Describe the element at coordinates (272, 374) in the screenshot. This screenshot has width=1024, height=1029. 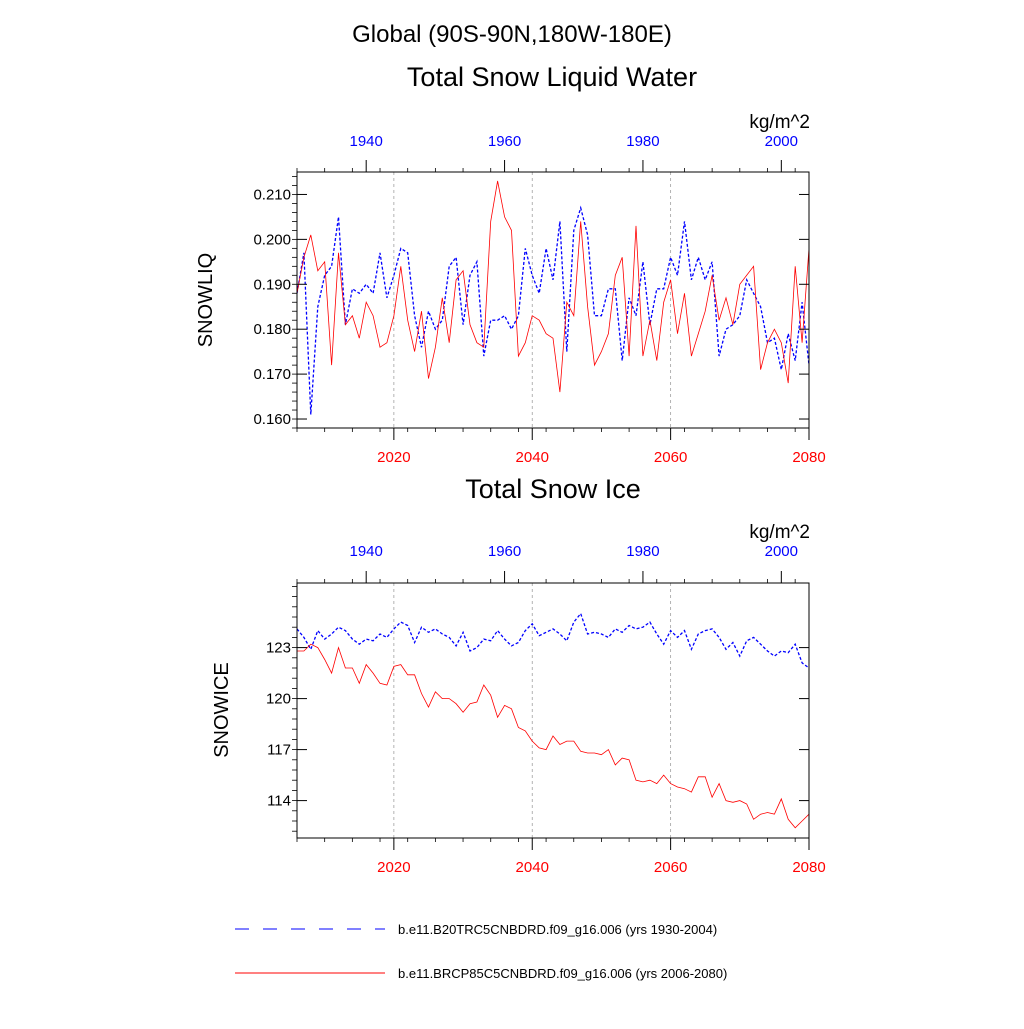
I see `y-tick-label: 0.170` at that location.